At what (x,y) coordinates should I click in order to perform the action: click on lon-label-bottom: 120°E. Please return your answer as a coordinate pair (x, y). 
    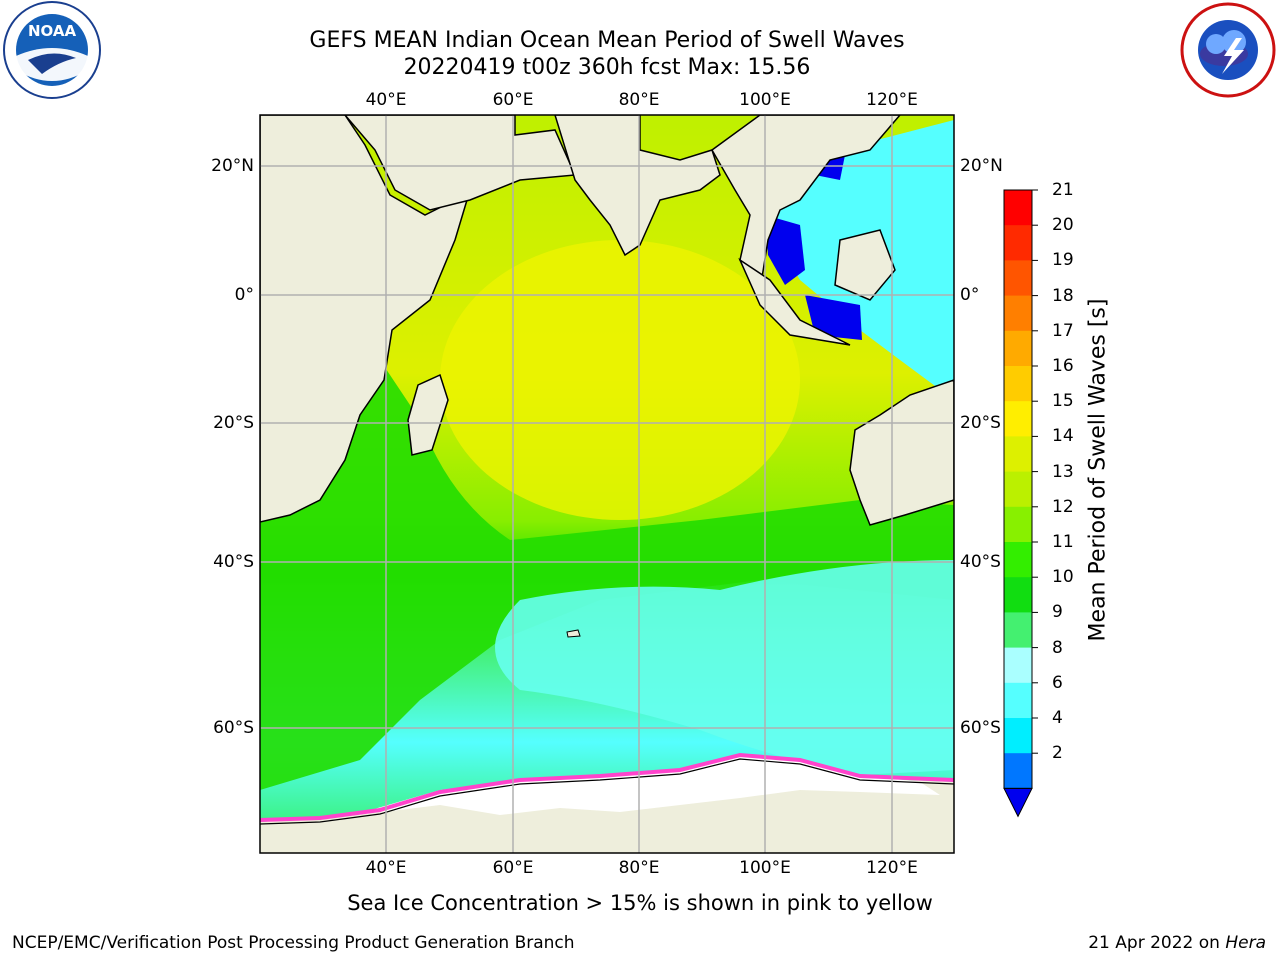
    Looking at the image, I should click on (892, 868).